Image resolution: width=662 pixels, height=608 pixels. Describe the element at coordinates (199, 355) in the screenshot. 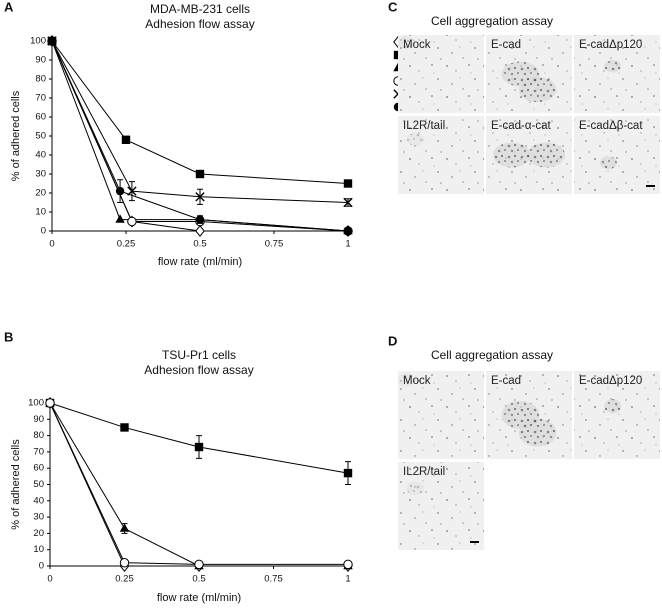

I see `chart-title: TSU-Pr1 cells` at that location.